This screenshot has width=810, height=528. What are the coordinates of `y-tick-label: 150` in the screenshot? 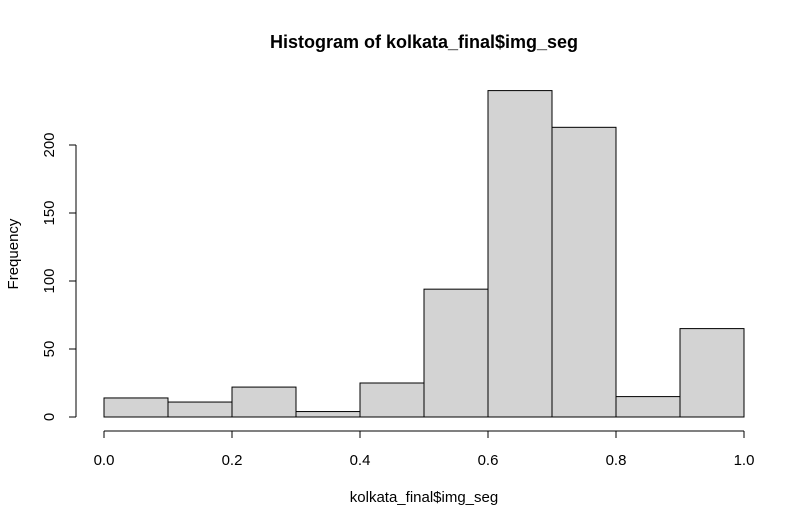 It's located at (49, 212).